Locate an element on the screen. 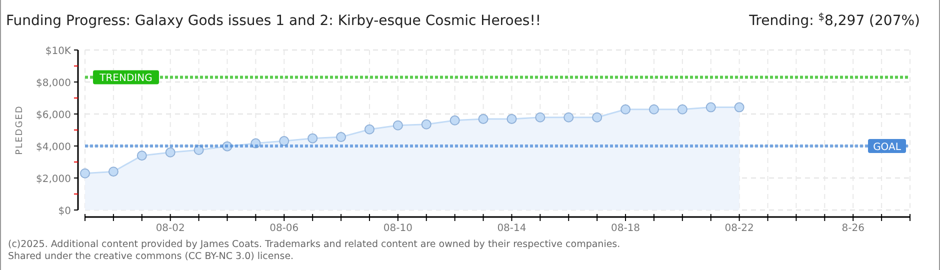 The image size is (940, 270). x-tick-label: 08-02 is located at coordinates (170, 228).